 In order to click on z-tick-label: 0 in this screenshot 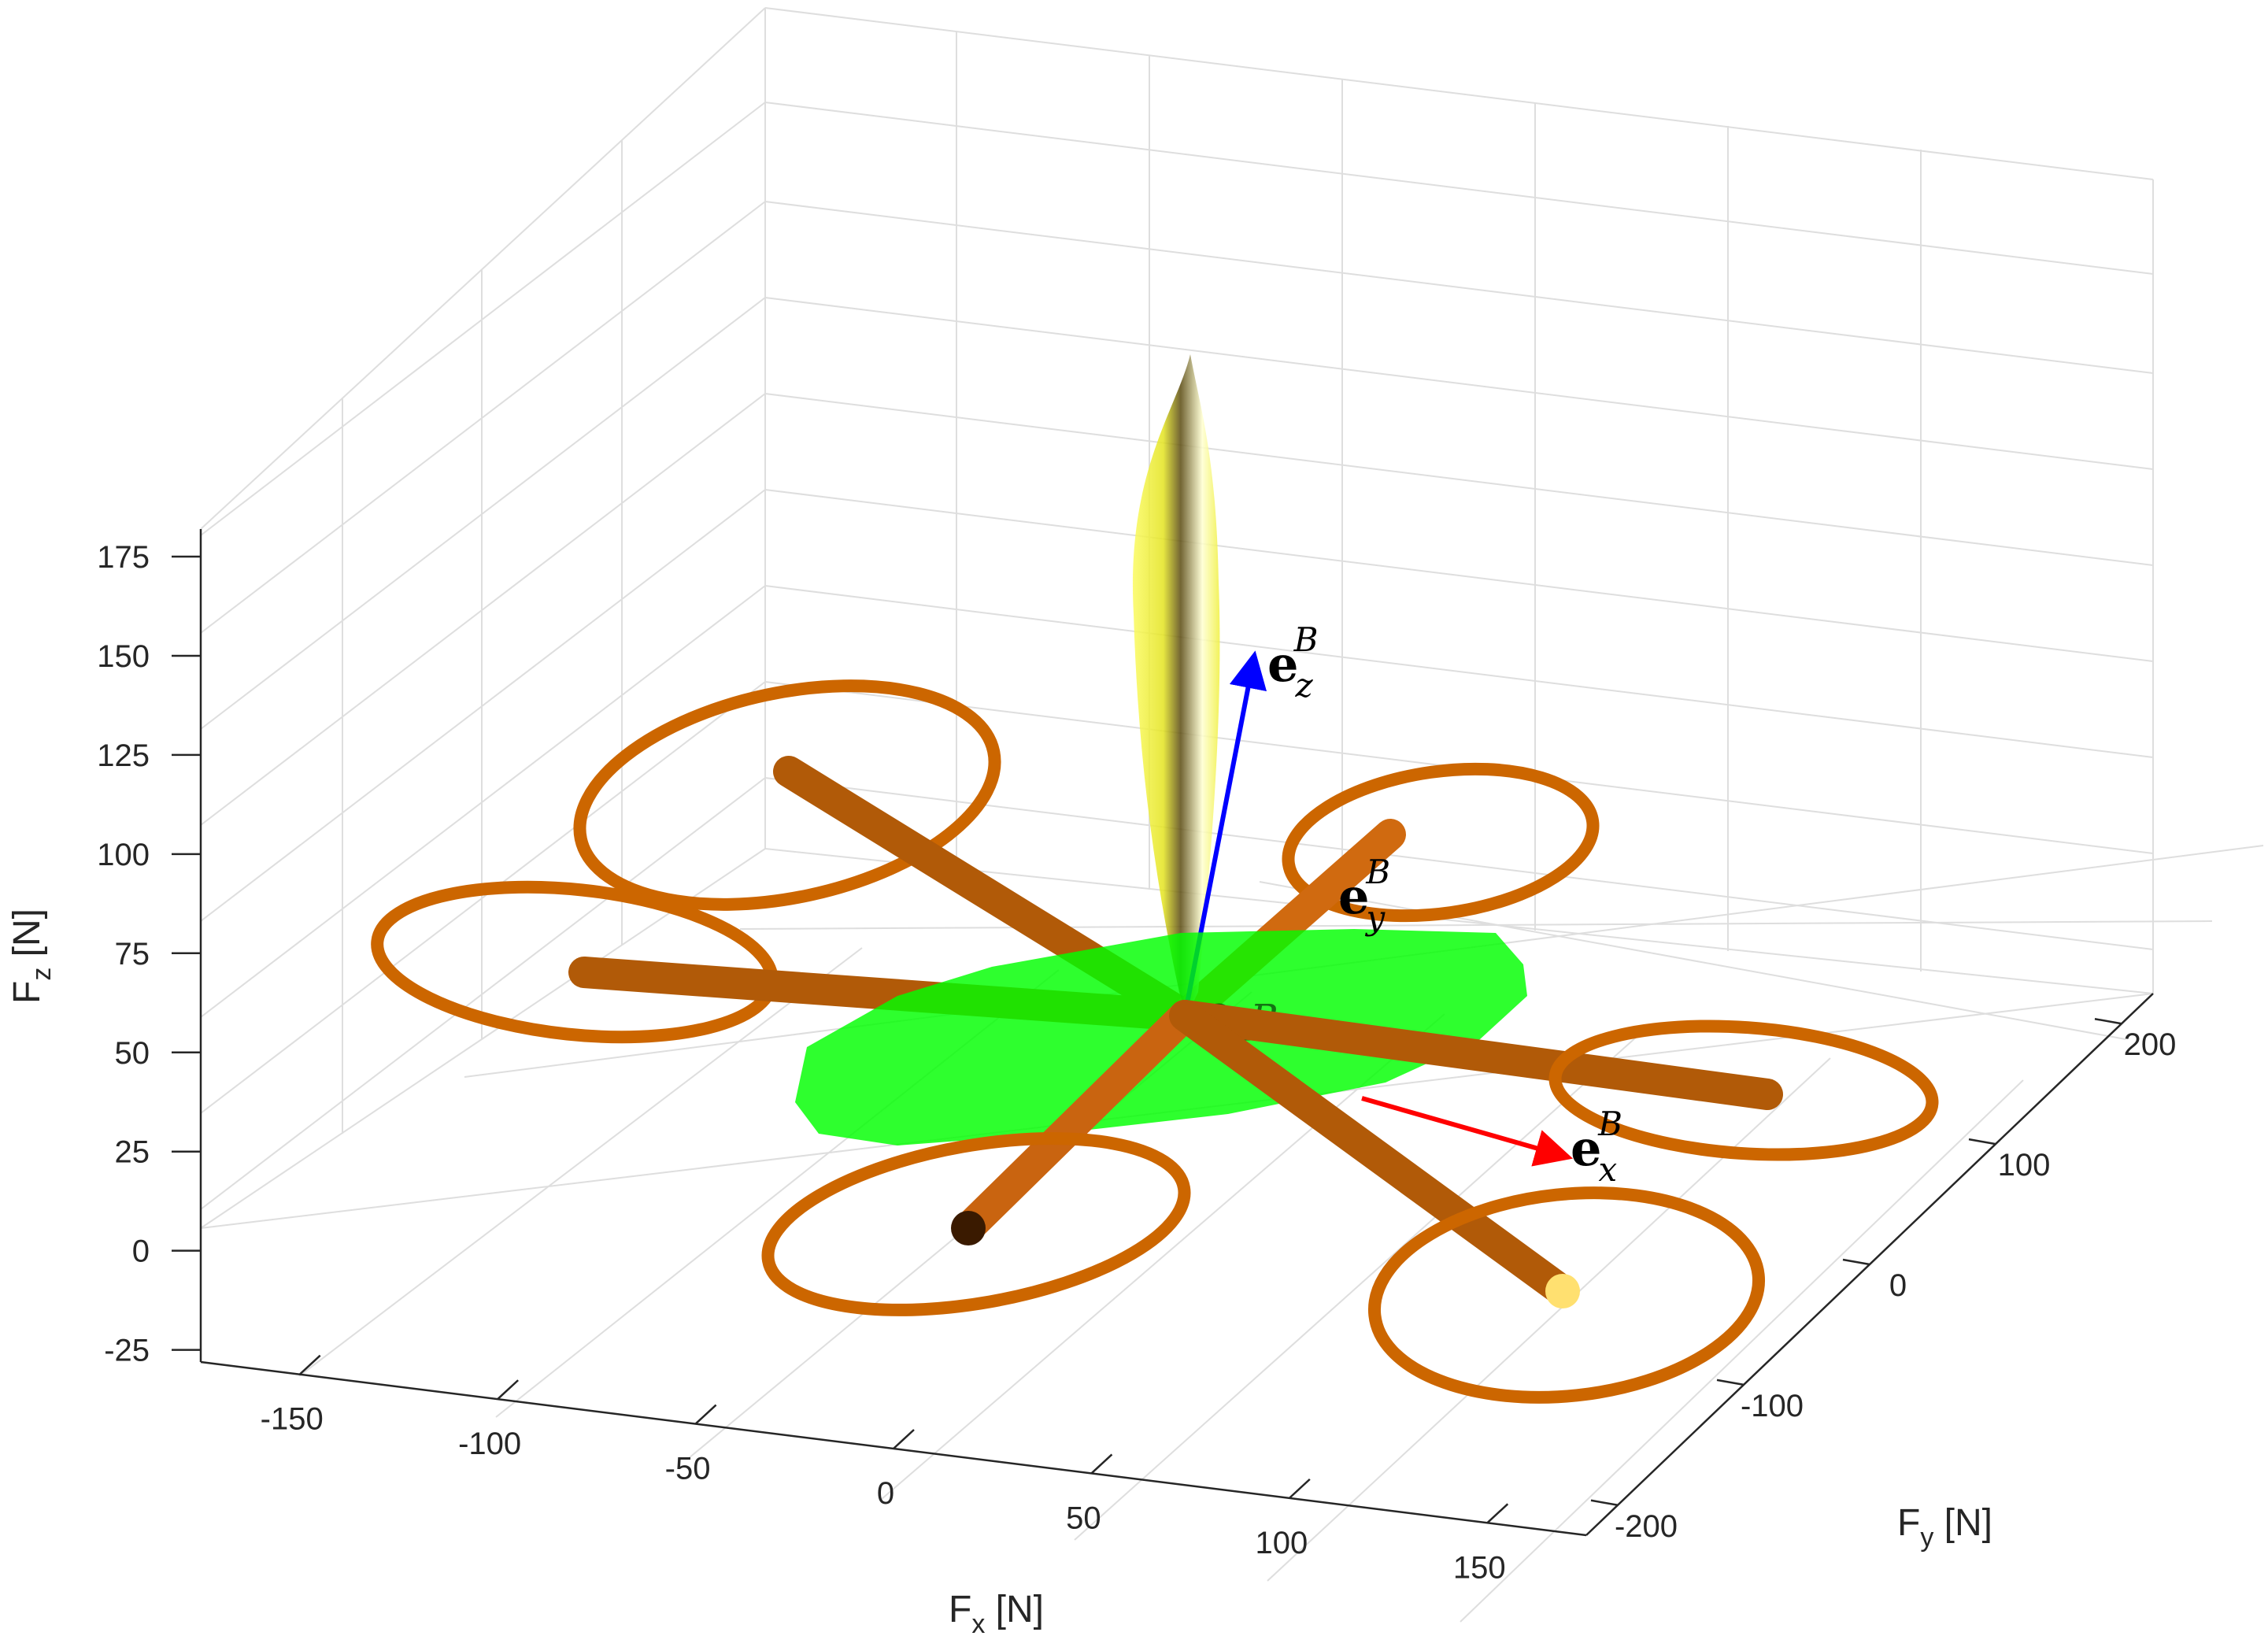, I will do `click(141, 1251)`.